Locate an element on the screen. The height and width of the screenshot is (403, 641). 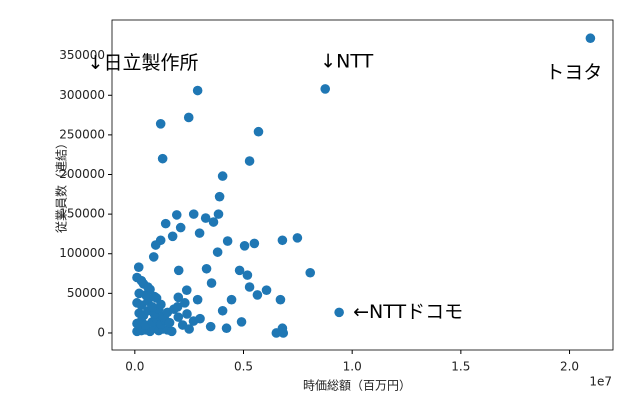
annotation: ↓日立製作所 is located at coordinates (143, 63).